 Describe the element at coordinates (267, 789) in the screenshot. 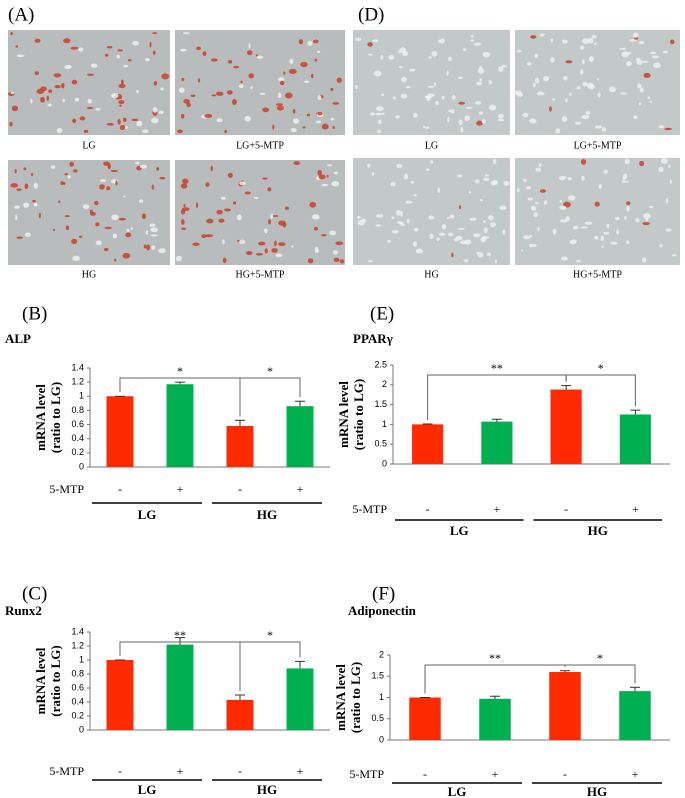

I see `group-label: HG` at that location.